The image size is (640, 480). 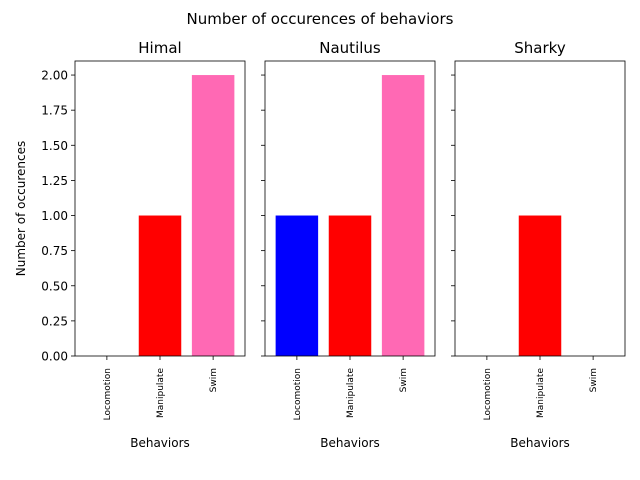 What do you see at coordinates (54, 251) in the screenshot?
I see `y-tick-label: 0.75` at bounding box center [54, 251].